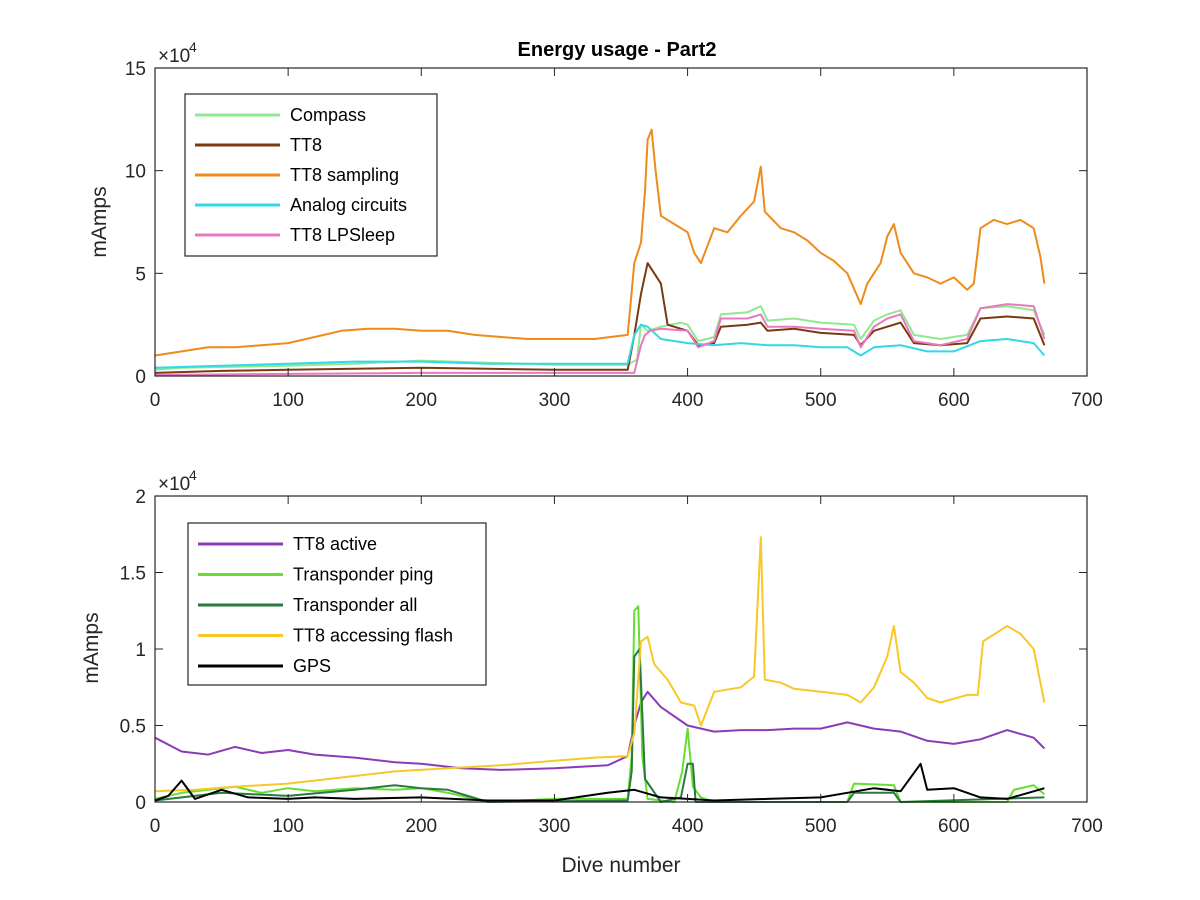 This screenshot has height=900, width=1200. I want to click on legend-item: TT8 sampling, so click(297, 175).